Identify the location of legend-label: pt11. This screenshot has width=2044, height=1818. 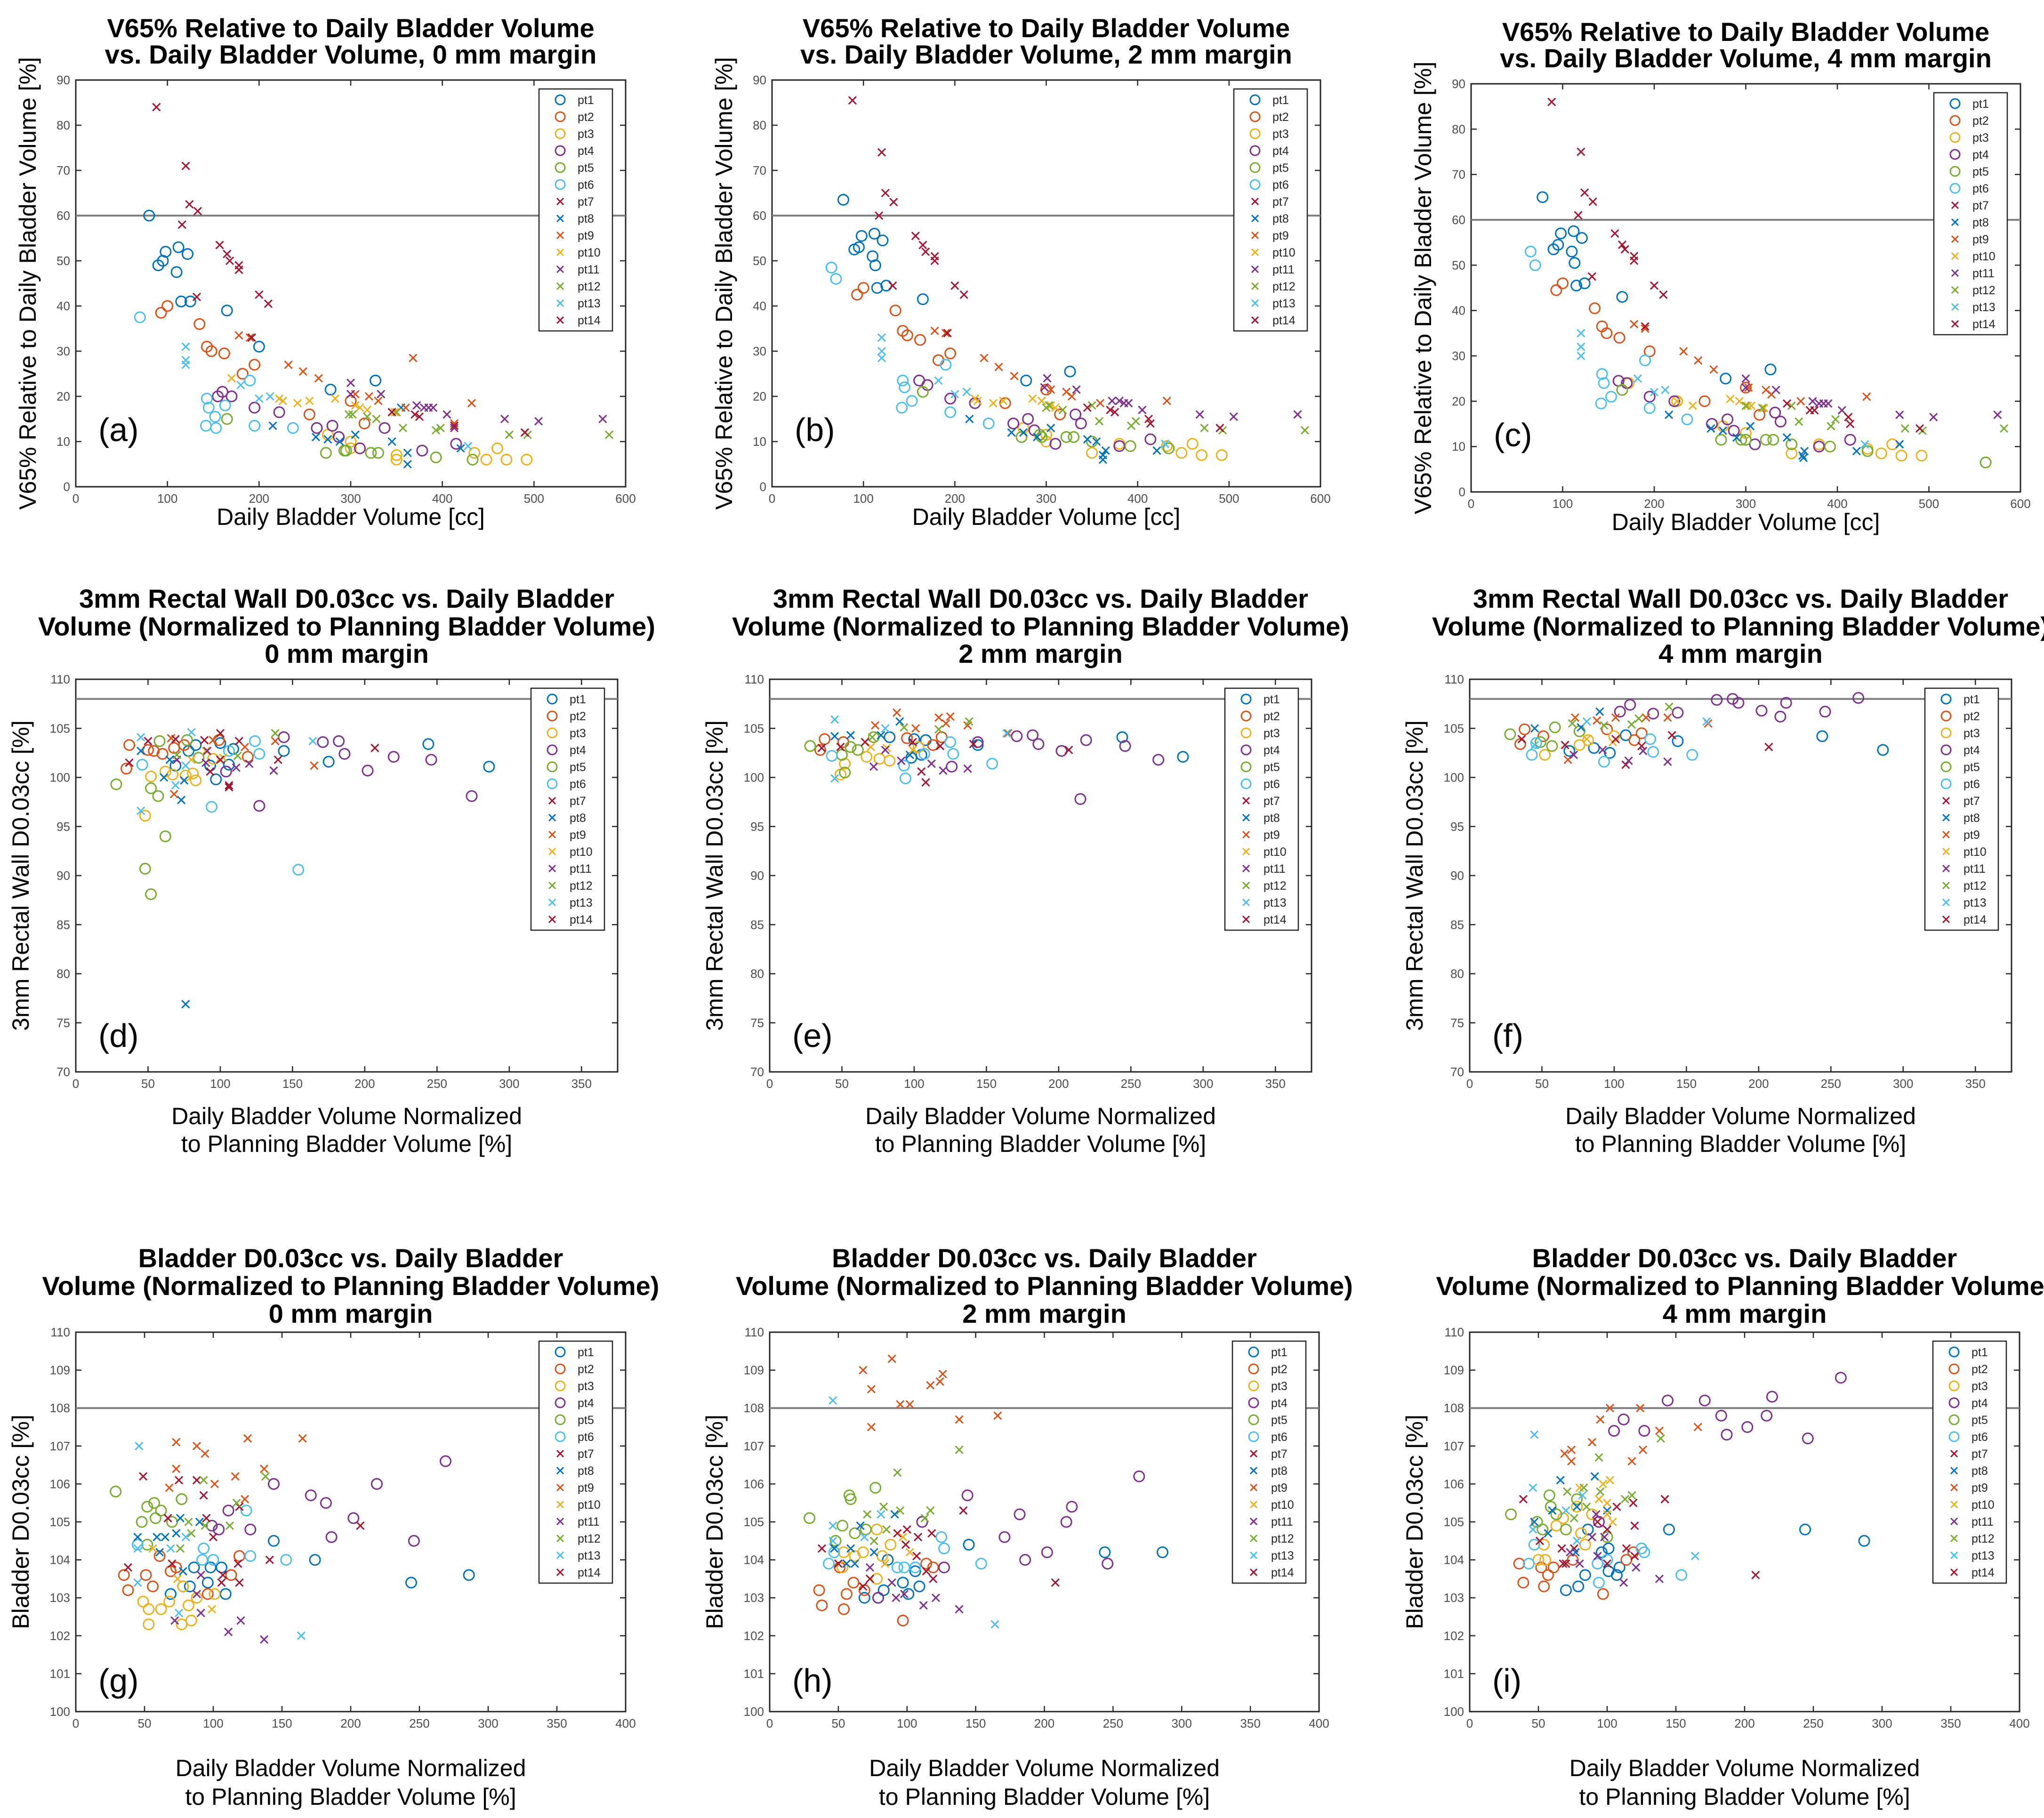
(1983, 1522).